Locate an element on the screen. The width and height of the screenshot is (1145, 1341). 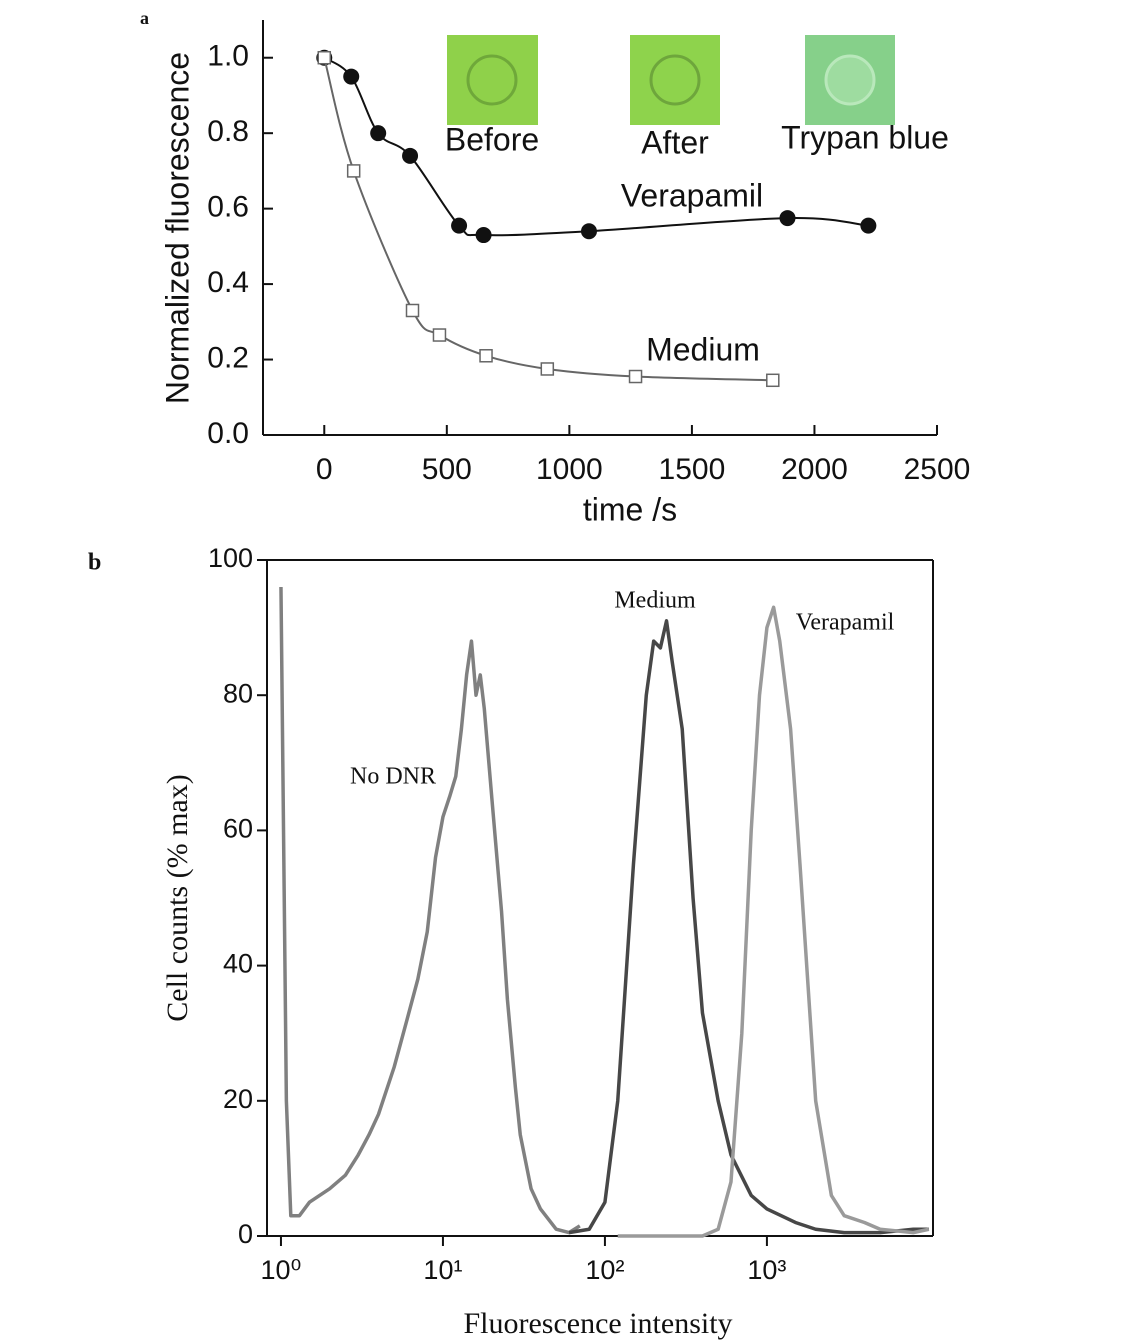
y-tick-label: 0.2 is located at coordinates (228, 357).